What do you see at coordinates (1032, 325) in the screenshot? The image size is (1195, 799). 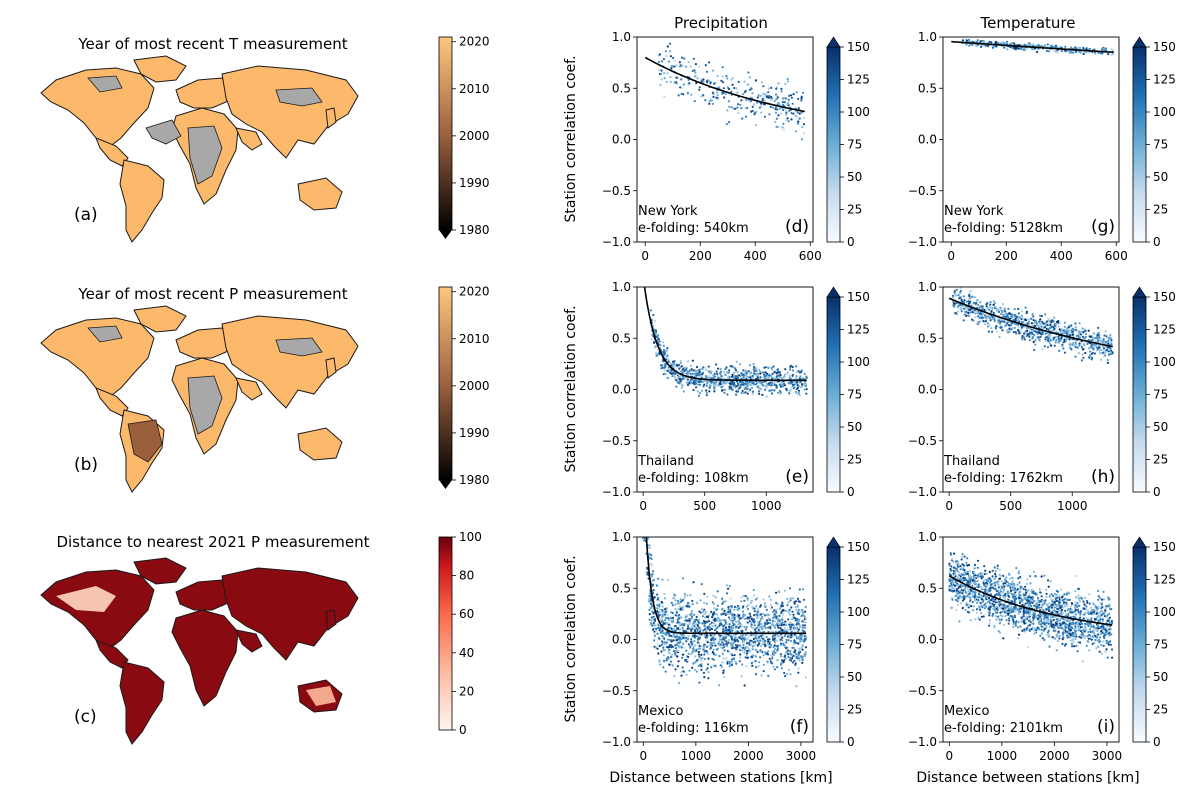 I see `scatter-points` at bounding box center [1032, 325].